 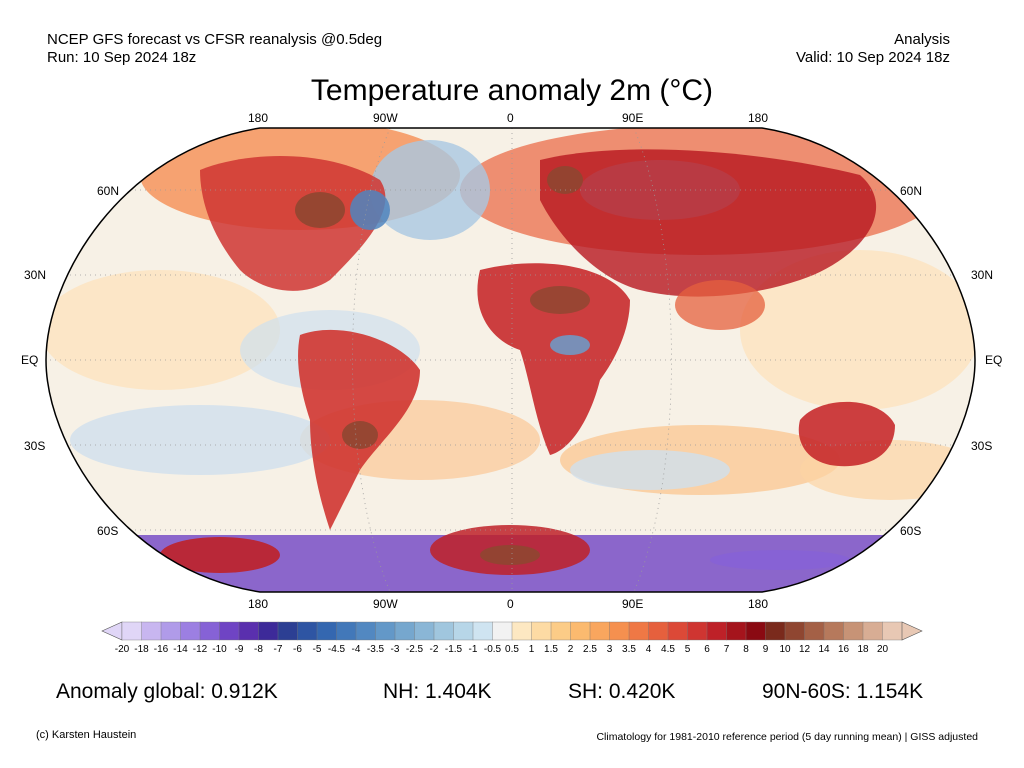 What do you see at coordinates (982, 446) in the screenshot?
I see `lat-label-right-30s: 30S` at bounding box center [982, 446].